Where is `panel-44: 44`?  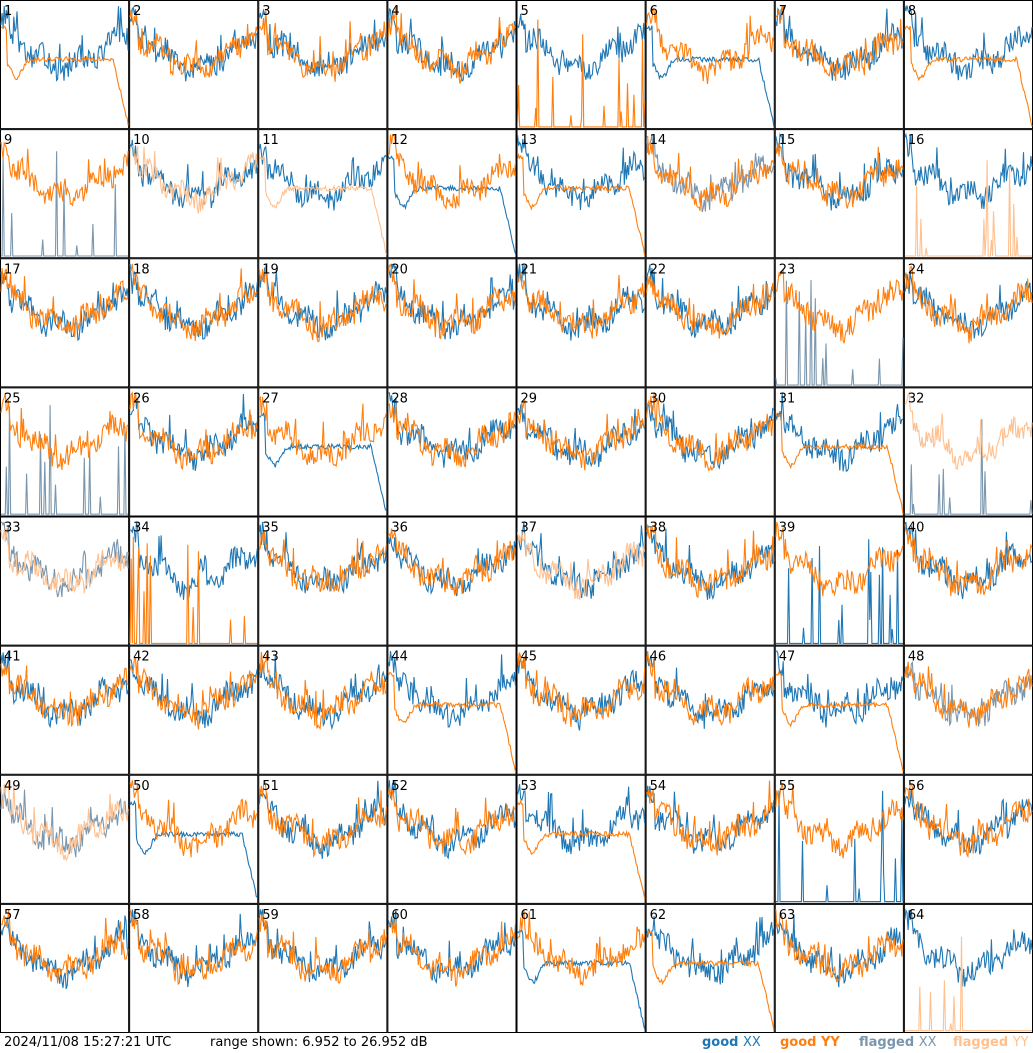 panel-44: 44 is located at coordinates (452, 710).